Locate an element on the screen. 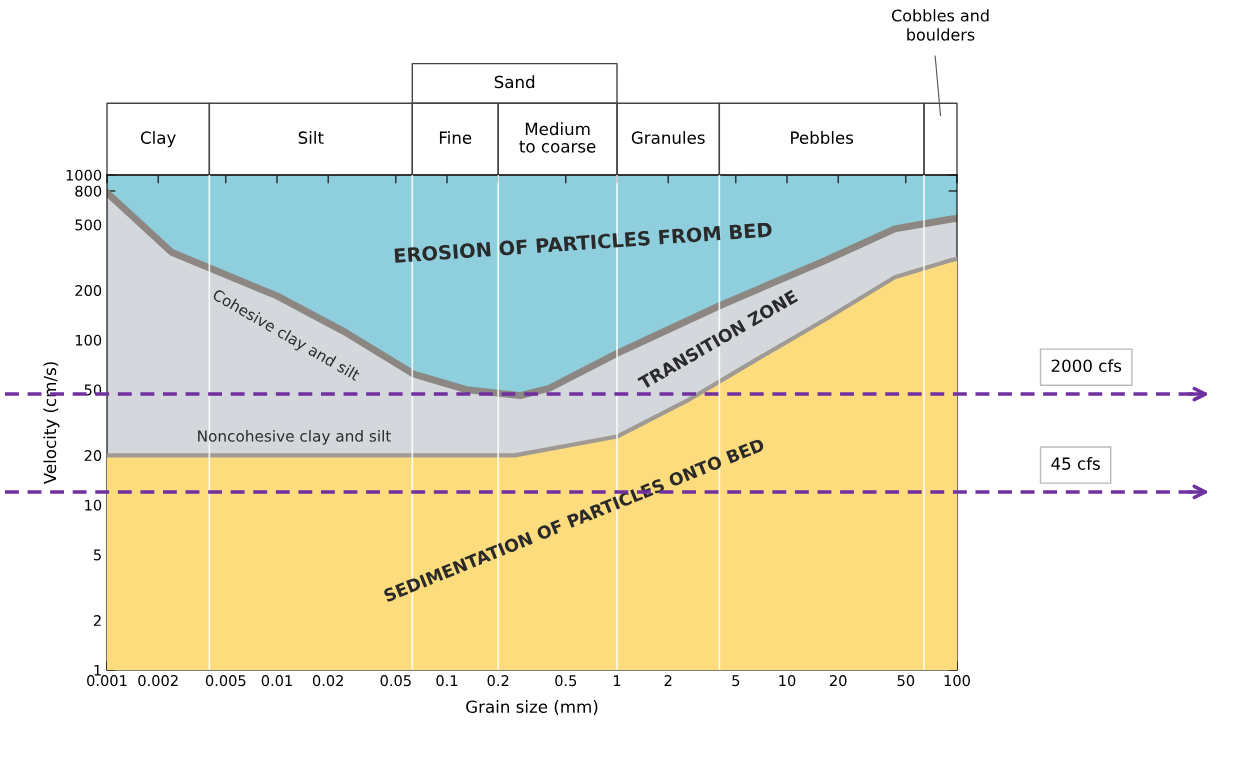 The width and height of the screenshot is (1241, 769). x-tick-label: 1 is located at coordinates (617, 680).